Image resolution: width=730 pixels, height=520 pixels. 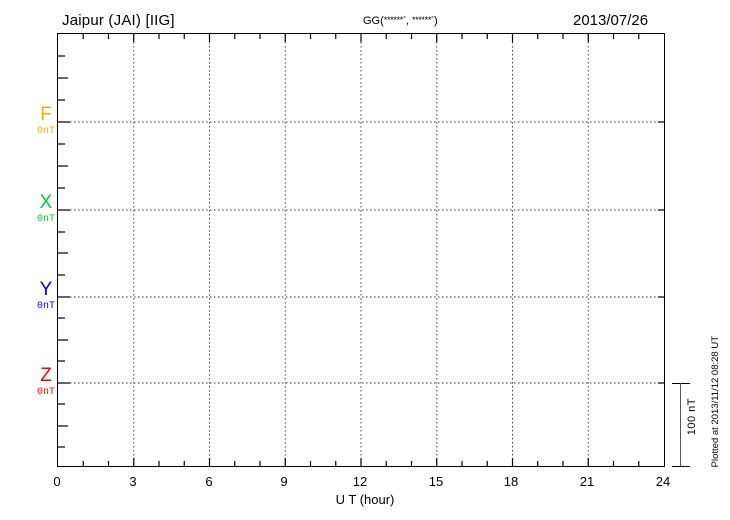 What do you see at coordinates (436, 481) in the screenshot?
I see `x-tick-label-15: 15` at bounding box center [436, 481].